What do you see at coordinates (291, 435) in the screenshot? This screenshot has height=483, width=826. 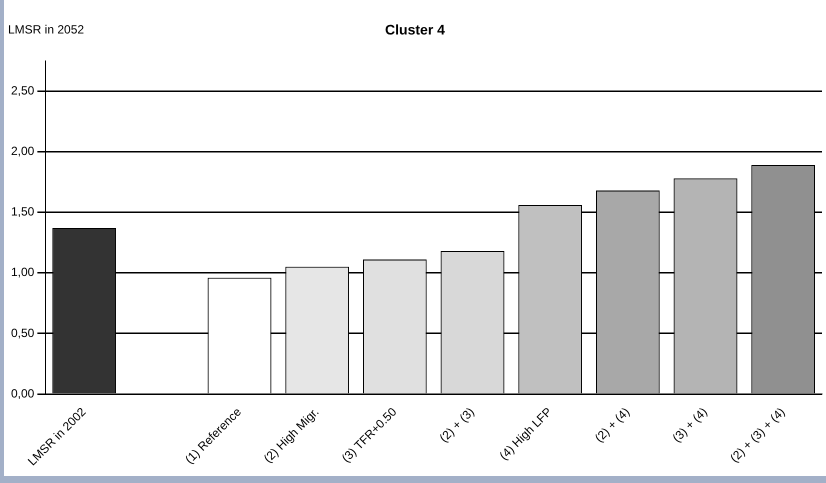 I see `x-tick-label: (2) High Migr.` at bounding box center [291, 435].